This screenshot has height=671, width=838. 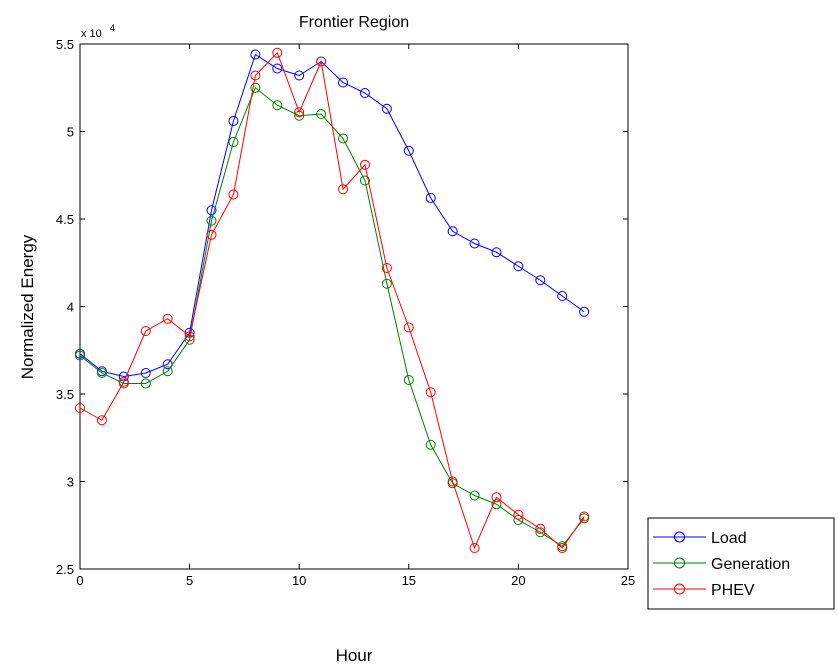 What do you see at coordinates (79, 580) in the screenshot?
I see `x-tick-label: 0` at bounding box center [79, 580].